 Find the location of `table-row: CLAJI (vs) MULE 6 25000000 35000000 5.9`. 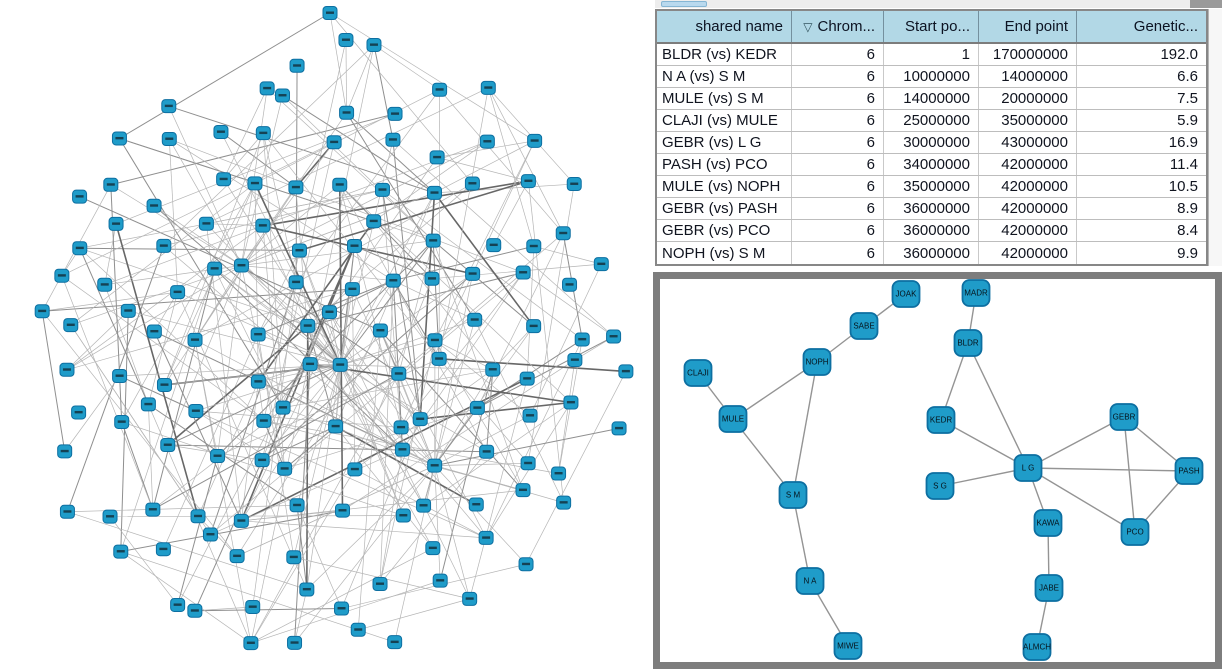

table-row: CLAJI (vs) MULE 6 25000000 35000000 5.9 is located at coordinates (931, 121).